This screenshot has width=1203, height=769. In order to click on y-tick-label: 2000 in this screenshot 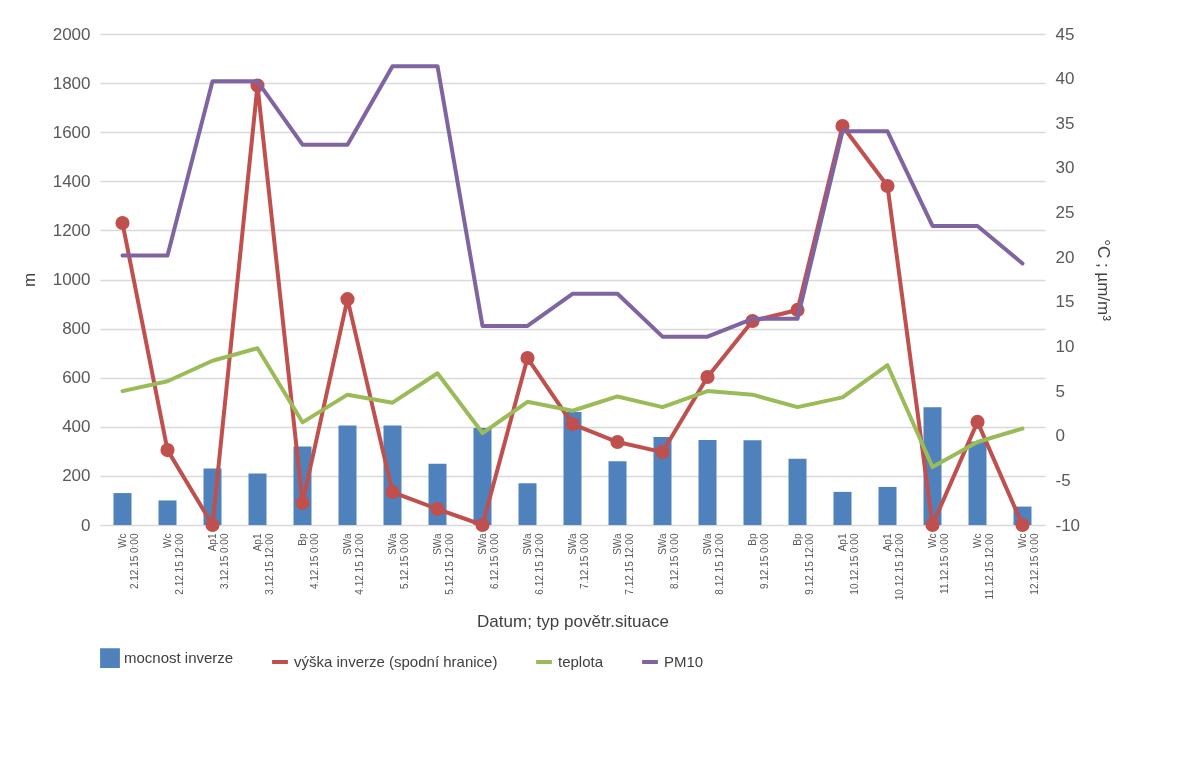, I will do `click(71, 34)`.